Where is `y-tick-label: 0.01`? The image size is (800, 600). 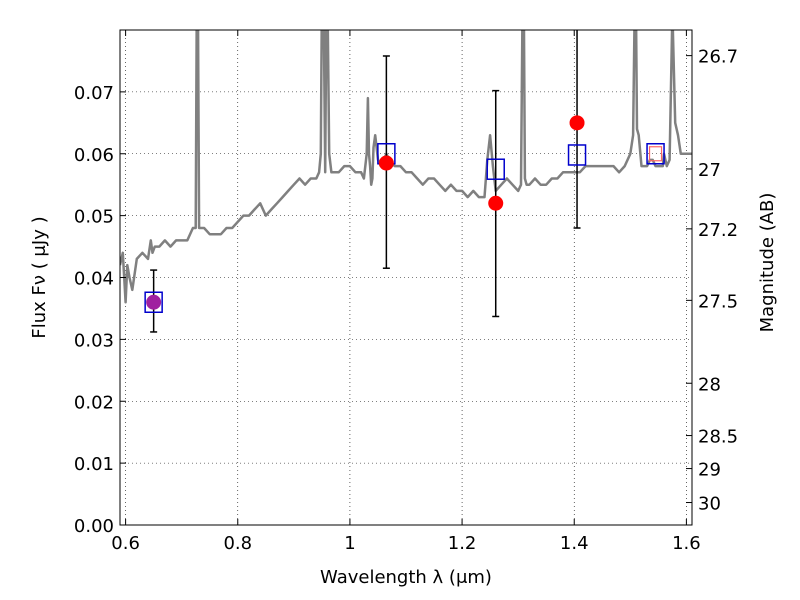
y-tick-label: 0.01 is located at coordinates (94, 464).